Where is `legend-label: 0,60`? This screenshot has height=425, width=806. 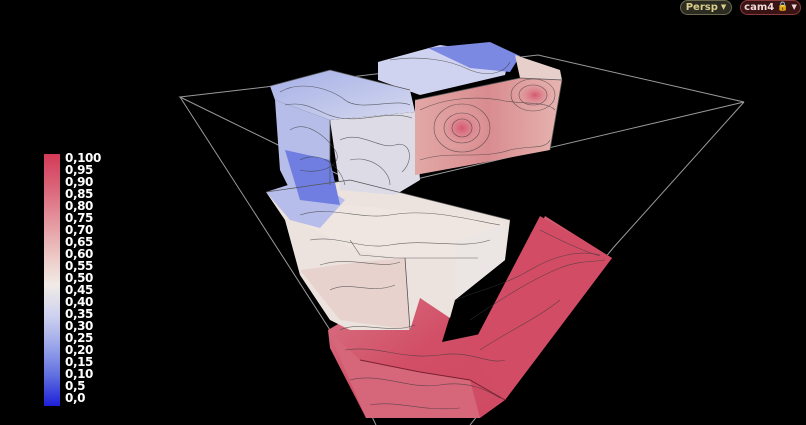 legend-label: 0,60 is located at coordinates (79, 254).